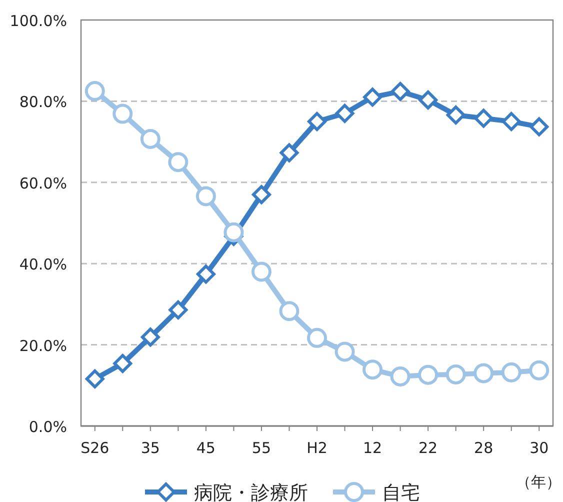 The width and height of the screenshot is (563, 502). Describe the element at coordinates (47, 427) in the screenshot. I see `y-tick-label: 0.0%` at that location.